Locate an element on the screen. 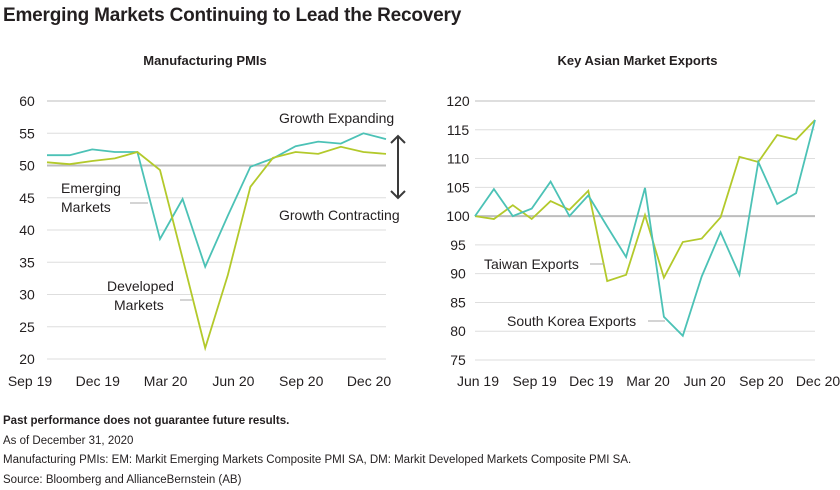 The image size is (840, 490). exports-y-tick-label: 85 is located at coordinates (458, 302).